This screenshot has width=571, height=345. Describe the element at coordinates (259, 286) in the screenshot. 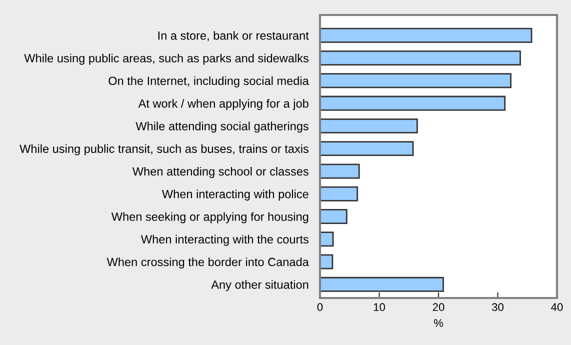

I see `y-tick-label: Any other situation` at that location.